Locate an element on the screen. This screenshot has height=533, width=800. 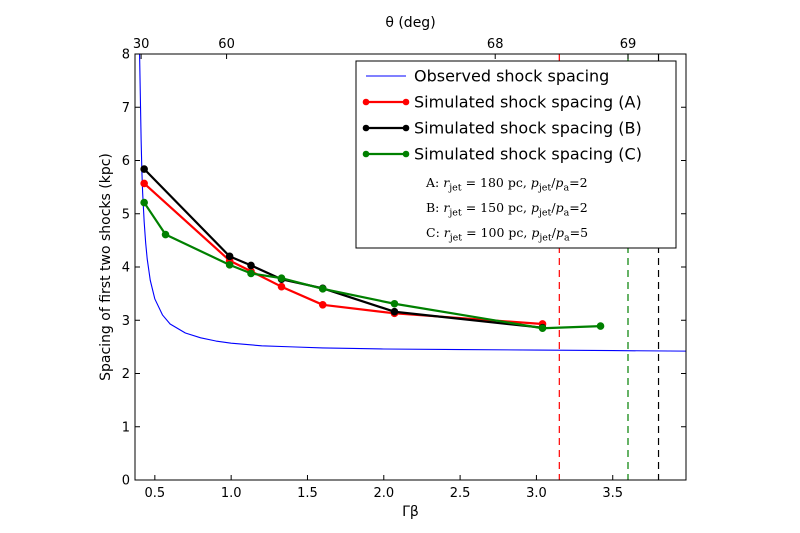
legend-note-0: A: rjet = 180 pc, pjet/pa=2 is located at coordinates (506, 184).